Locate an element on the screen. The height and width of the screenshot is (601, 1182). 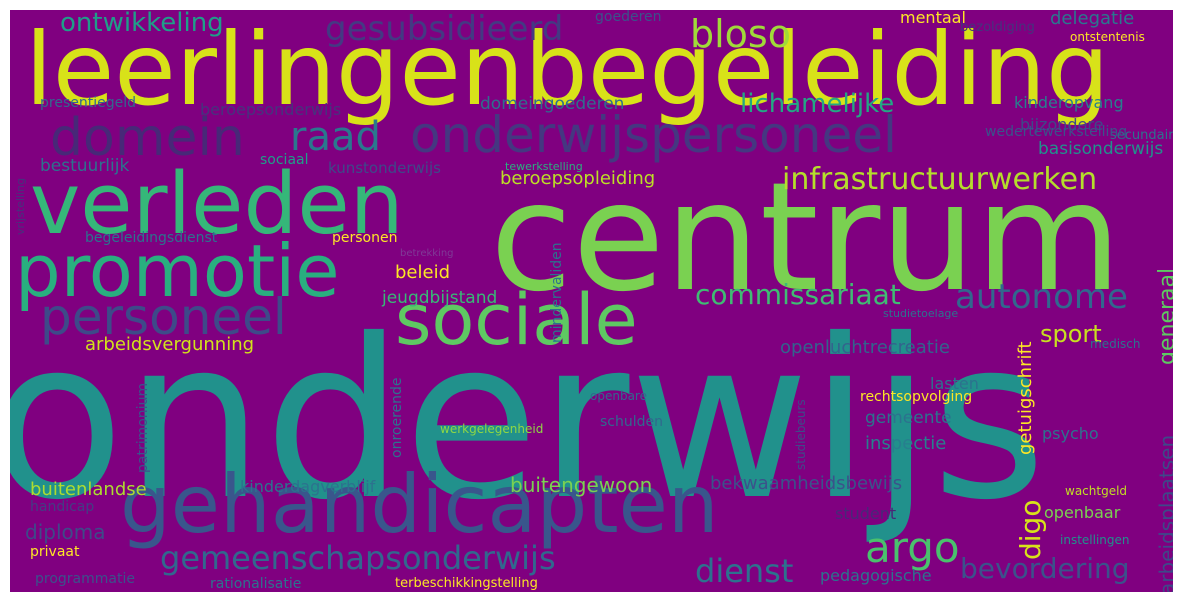
word-buitenlandse: buitenlandse is located at coordinates (88, 489).